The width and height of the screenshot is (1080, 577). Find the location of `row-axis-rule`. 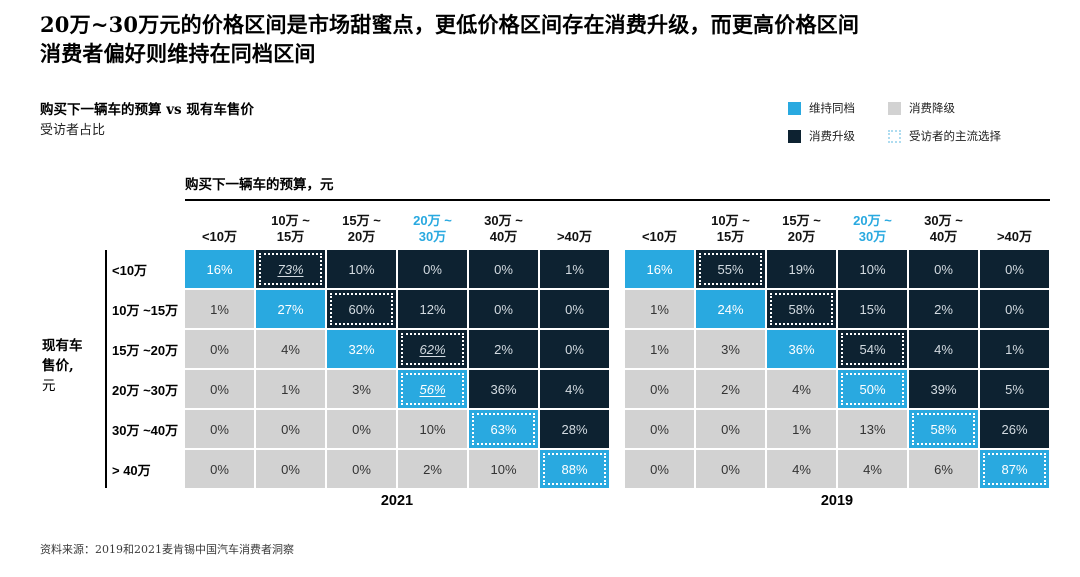

row-axis-rule is located at coordinates (106, 369).